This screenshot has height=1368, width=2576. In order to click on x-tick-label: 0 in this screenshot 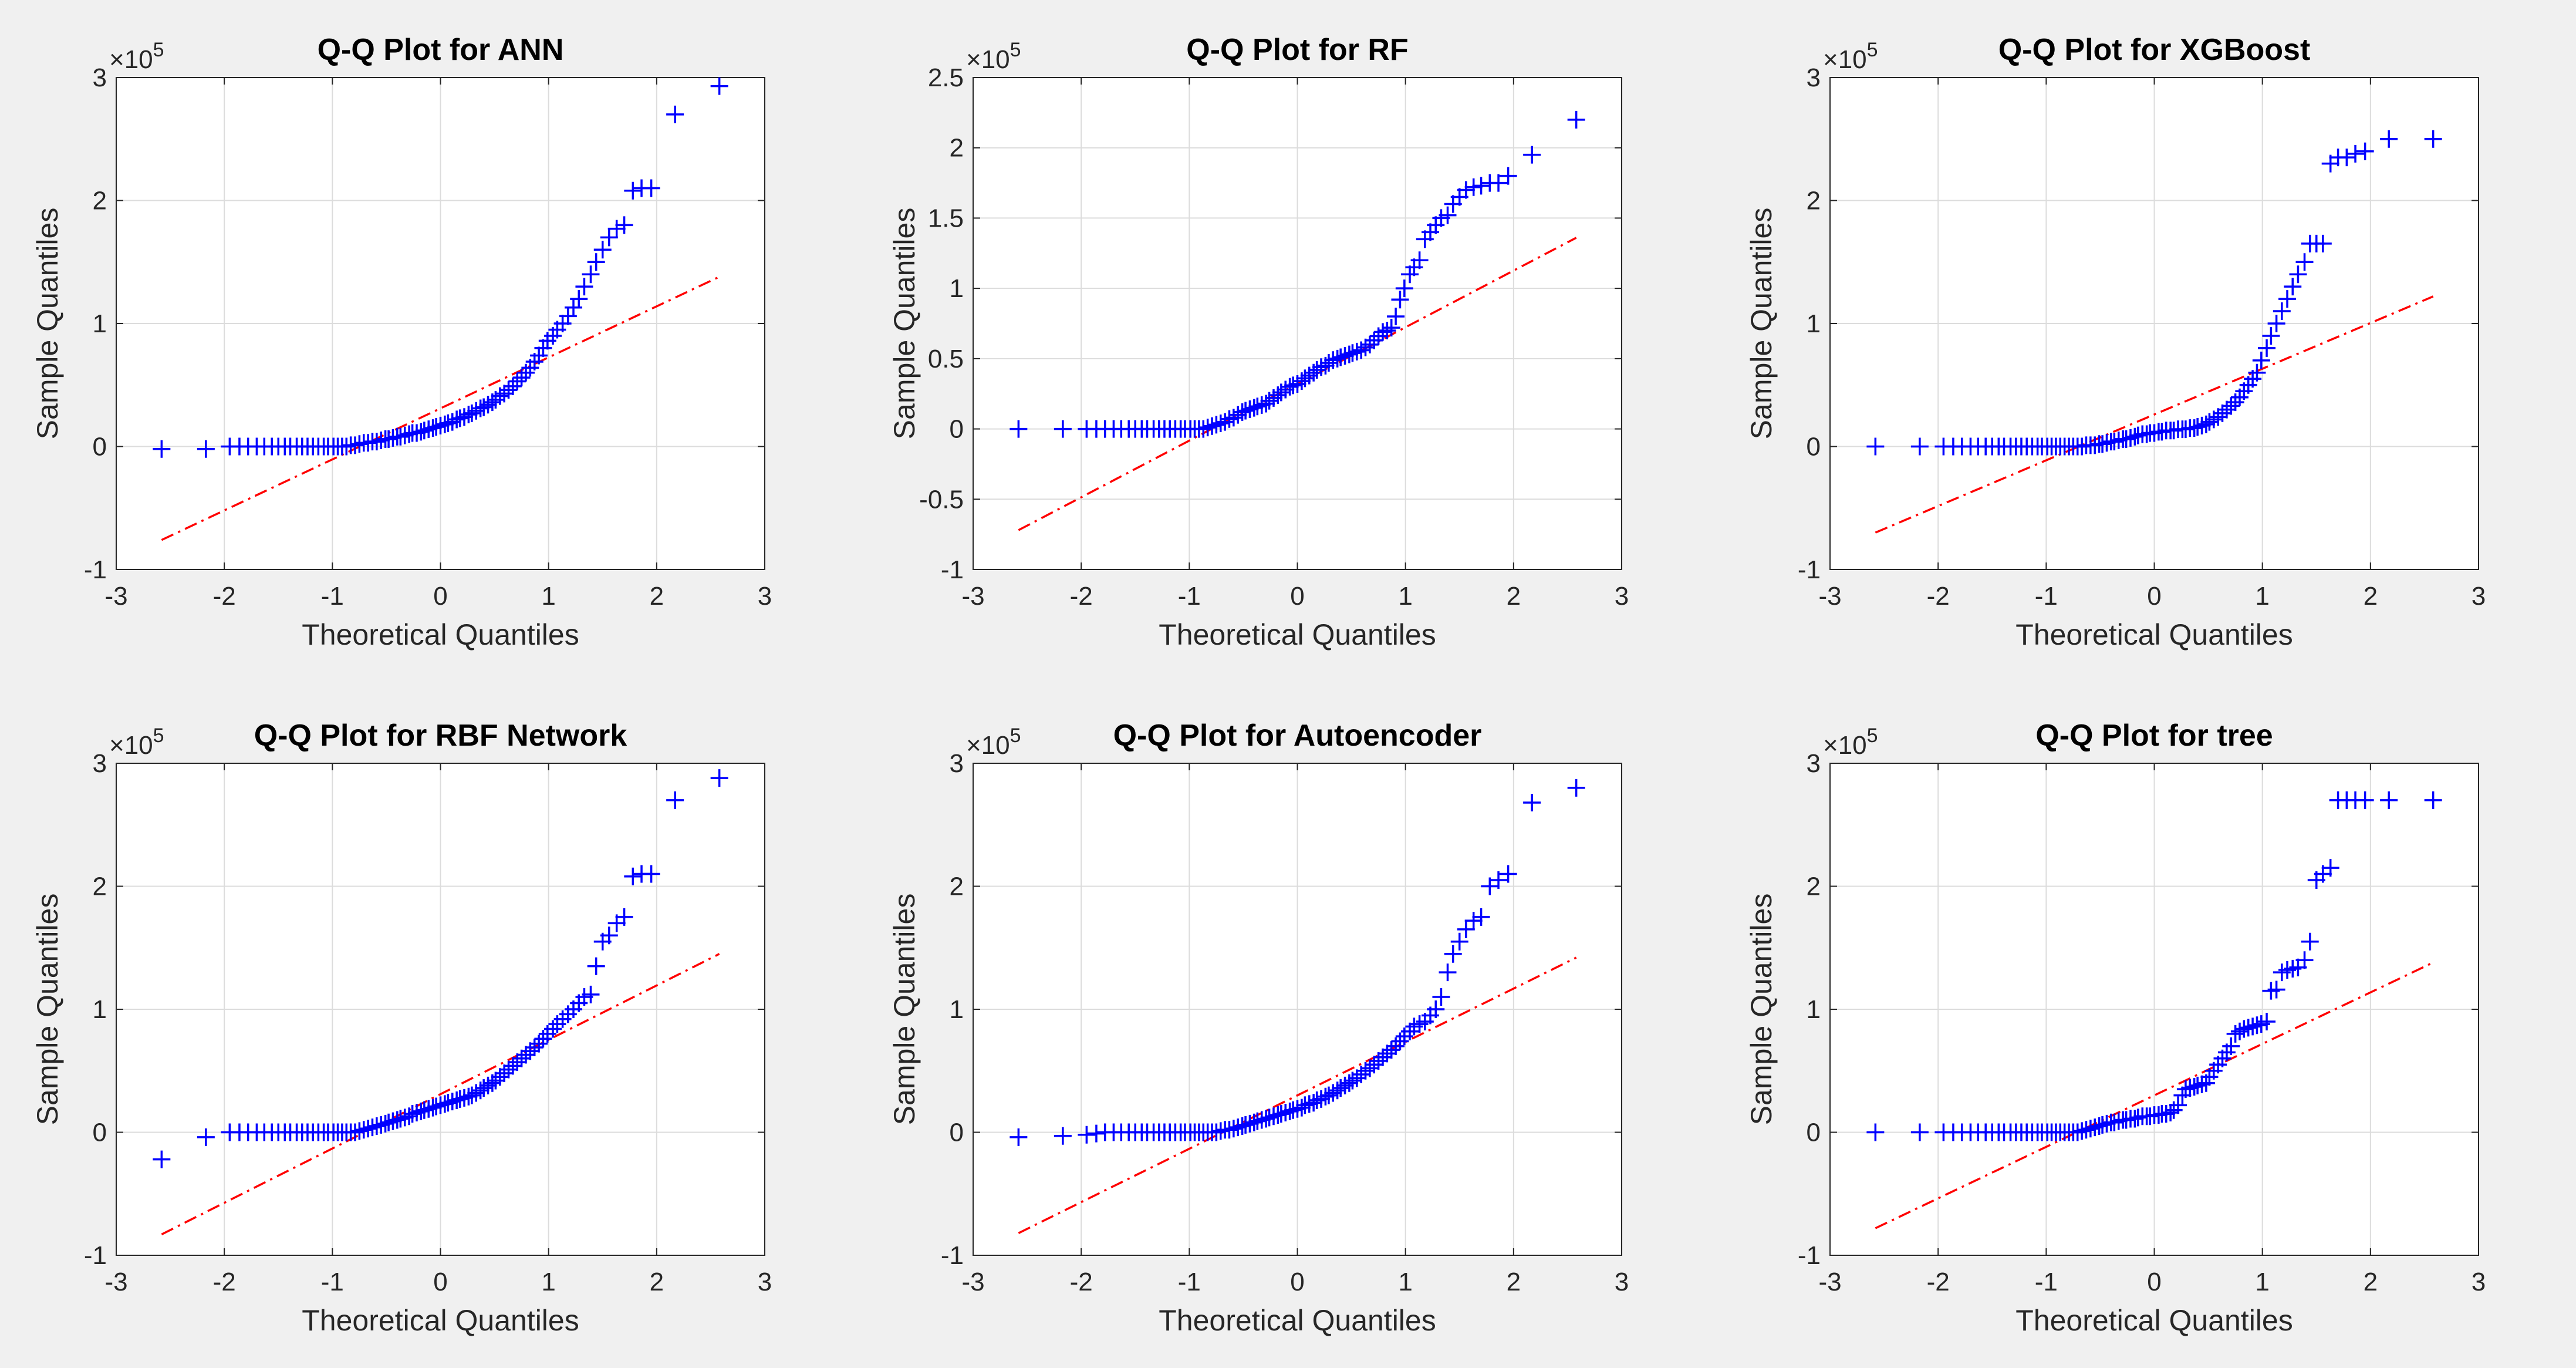, I will do `click(2154, 596)`.